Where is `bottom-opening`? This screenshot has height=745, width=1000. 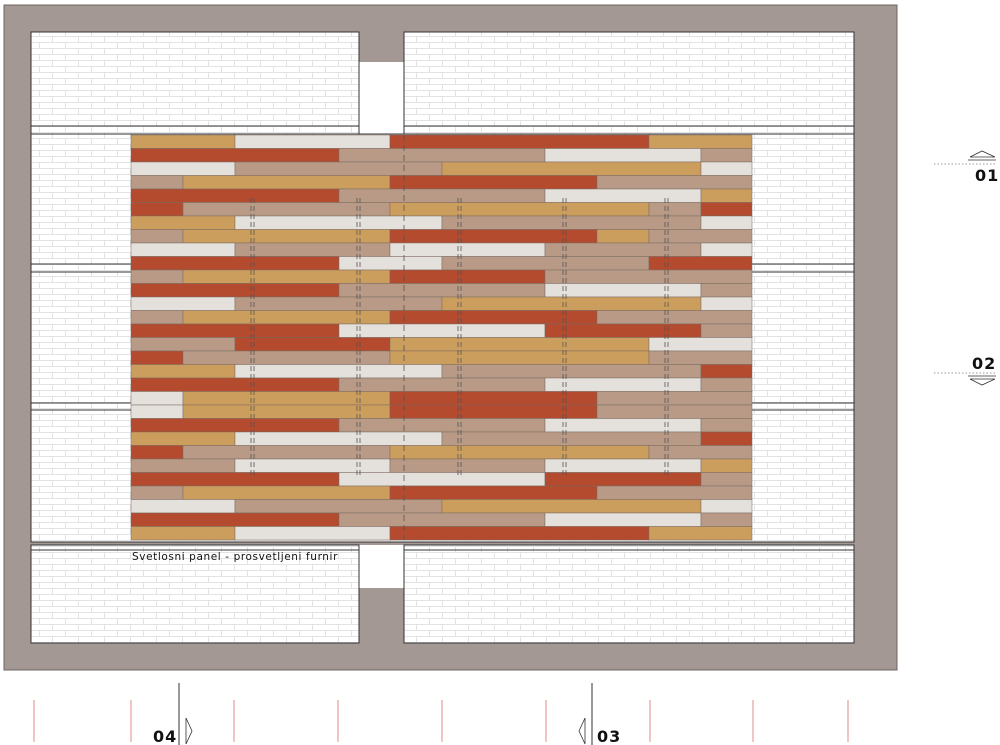 bottom-opening is located at coordinates (381, 566).